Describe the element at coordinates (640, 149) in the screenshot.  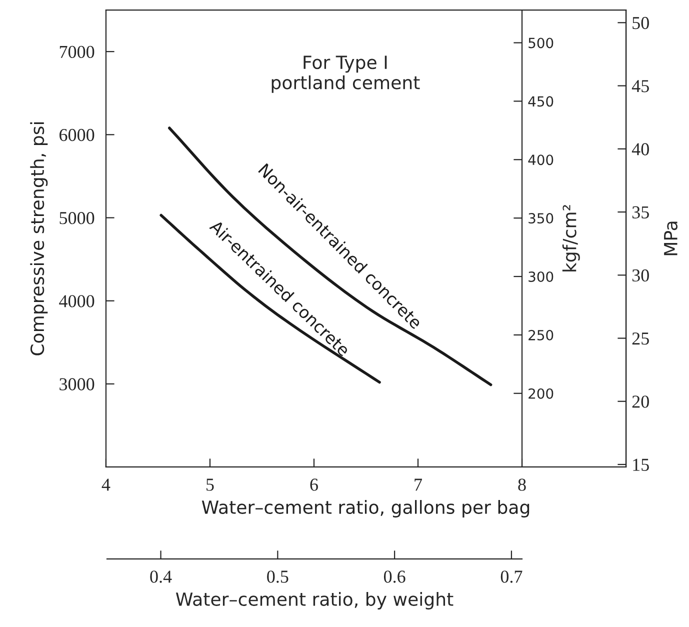
I see `y3-tick-label: 40` at that location.